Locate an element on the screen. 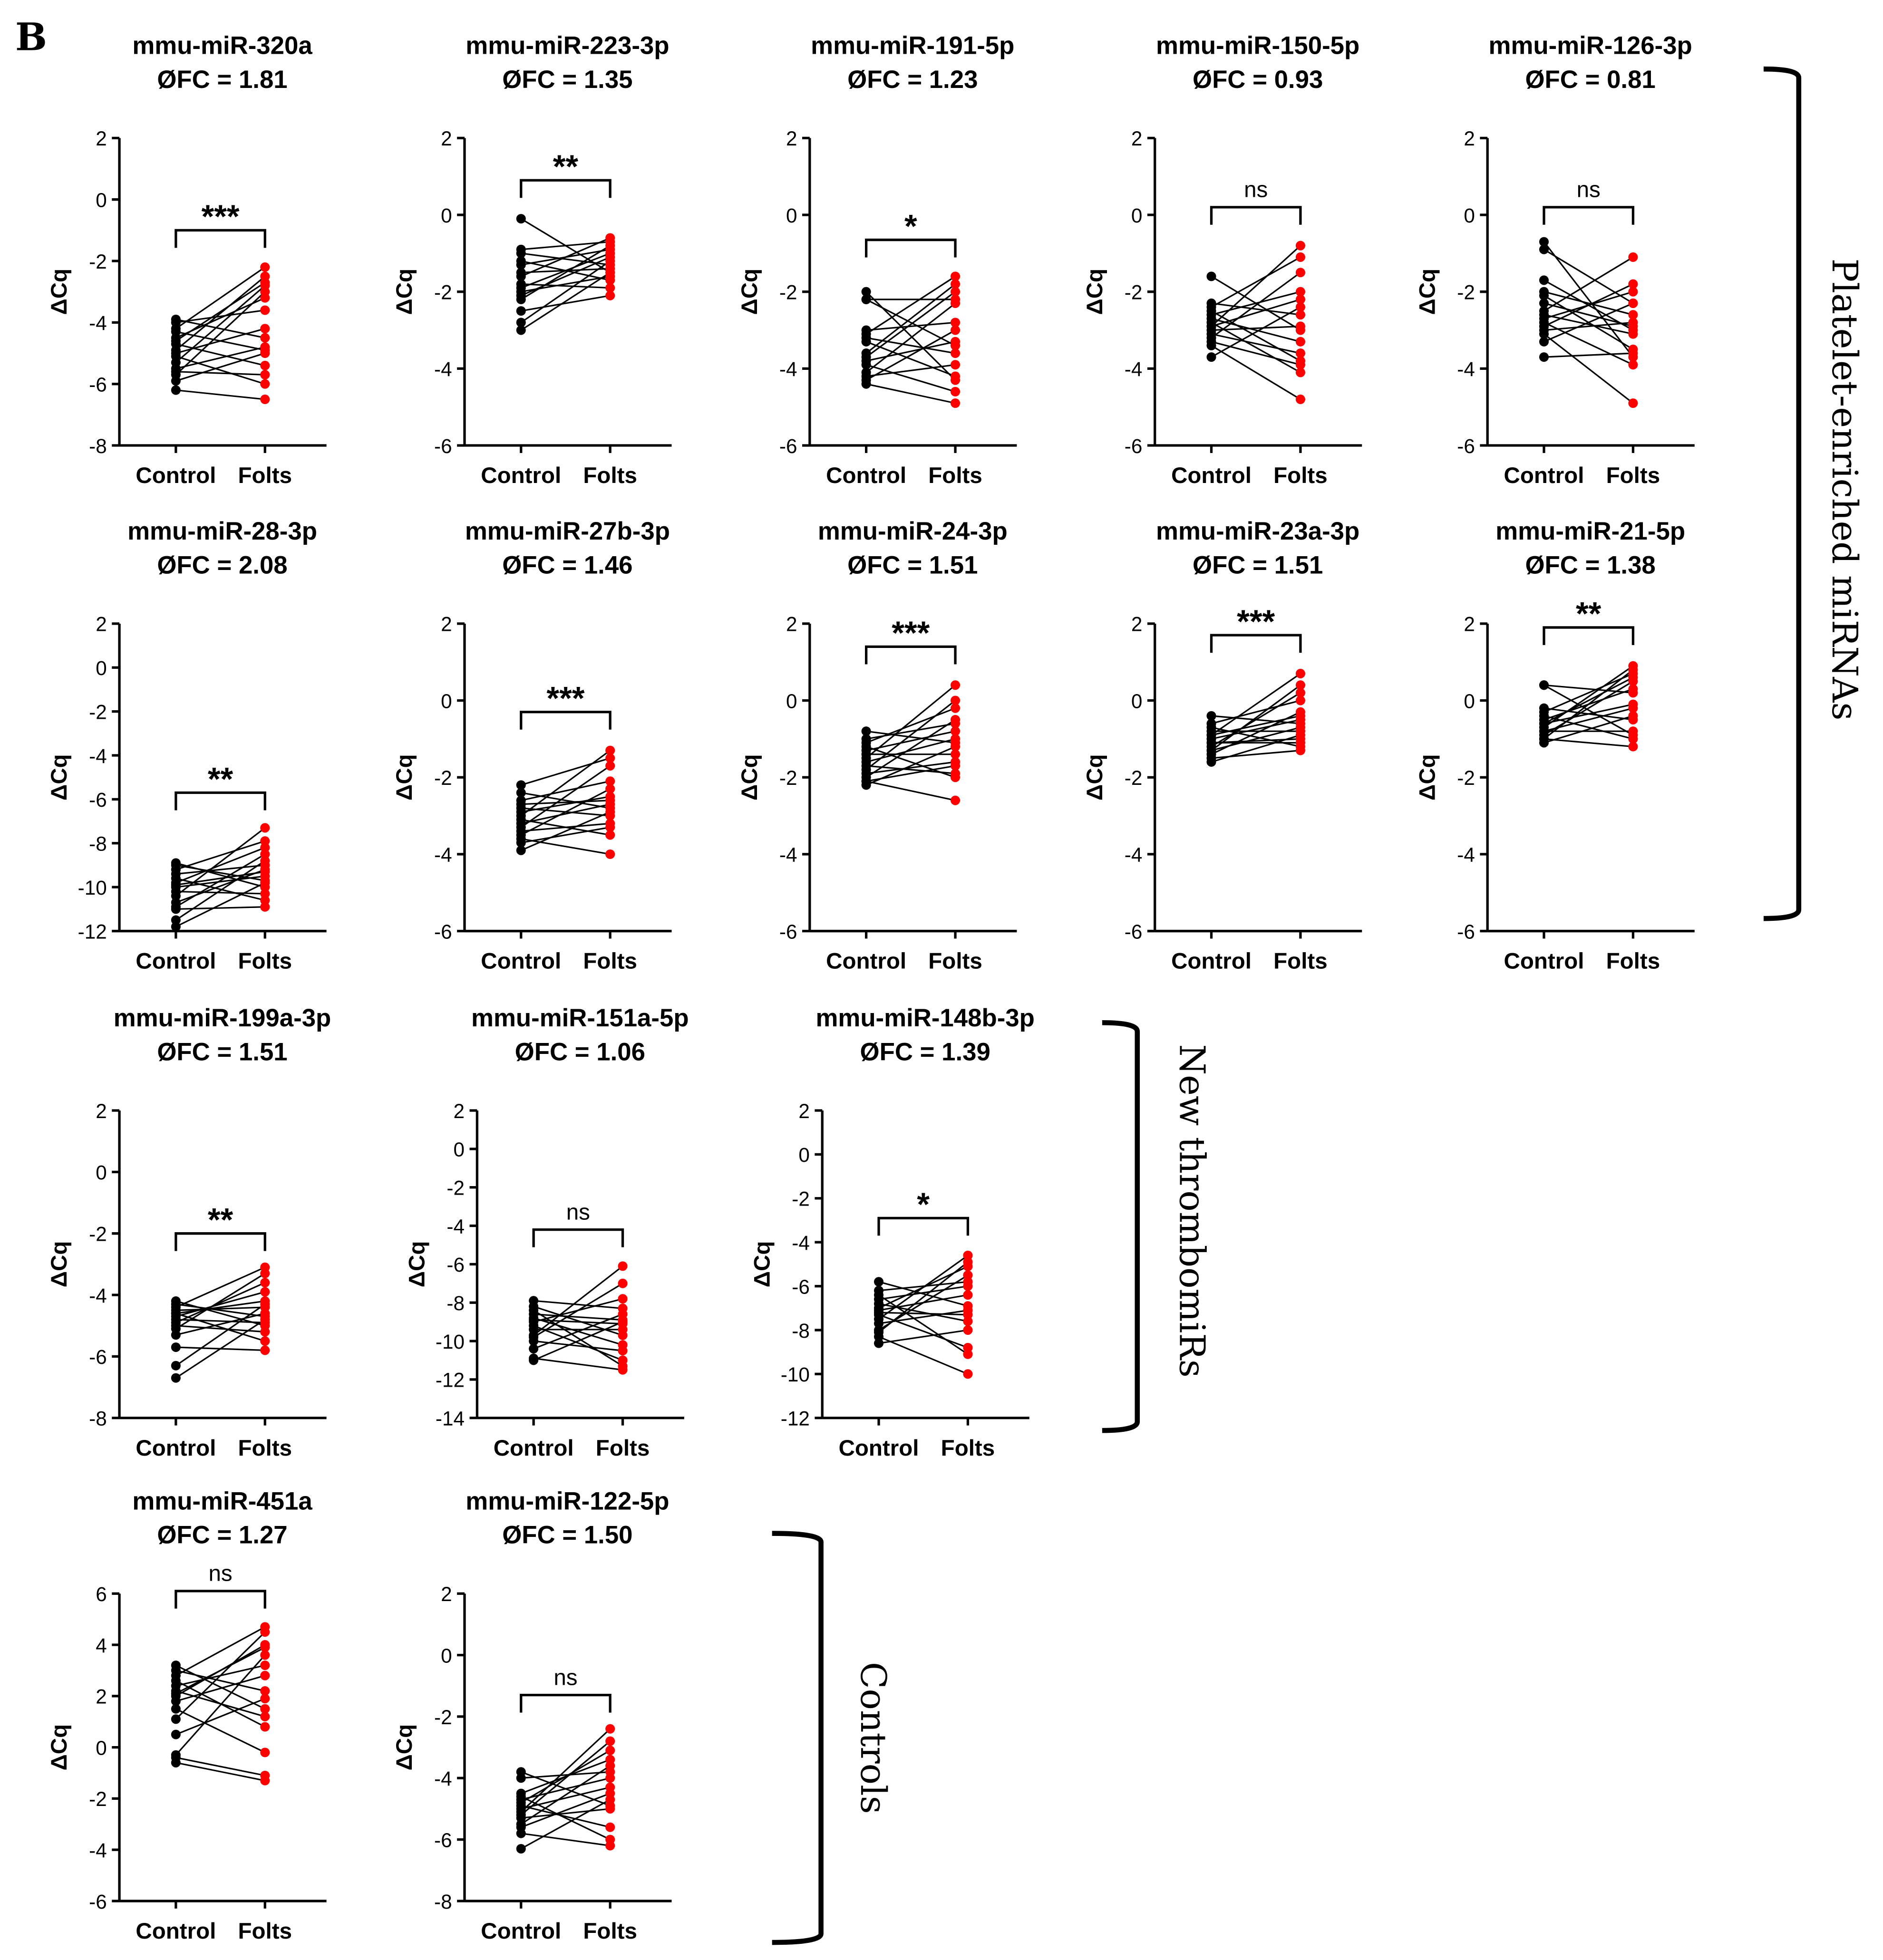 Image resolution: width=1883 pixels, height=1960 pixels. y-tick-label: 2 is located at coordinates (446, 624).